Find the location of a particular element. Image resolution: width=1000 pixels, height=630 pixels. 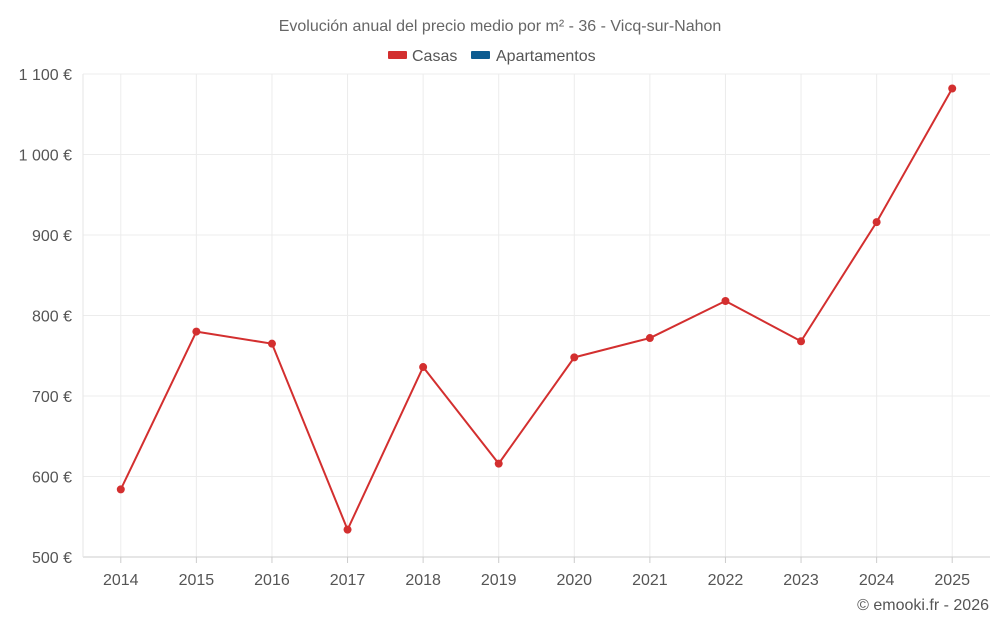

legend-swatch-casas is located at coordinates (397, 55).